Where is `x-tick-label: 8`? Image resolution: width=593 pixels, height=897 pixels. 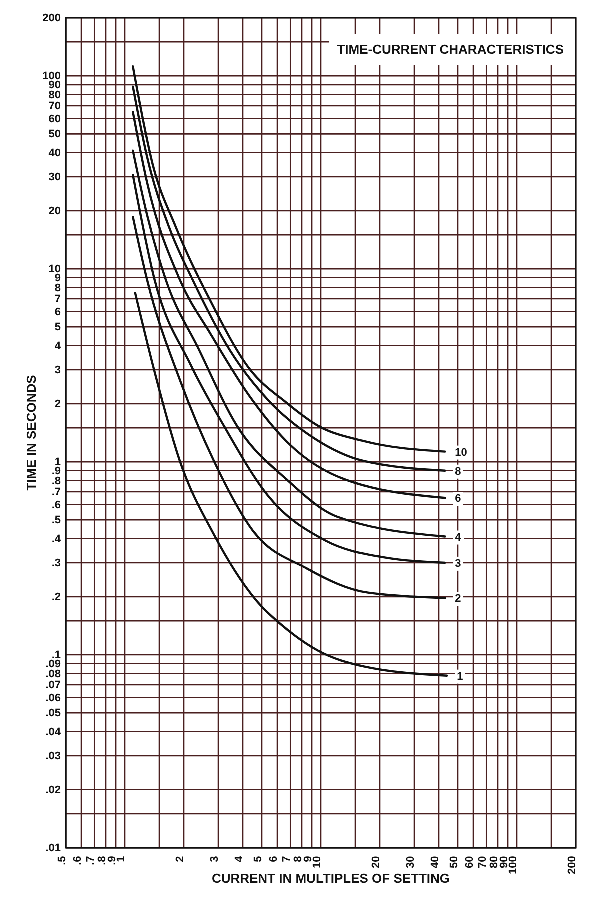 x-tick-label: 8 is located at coordinates (298, 859).